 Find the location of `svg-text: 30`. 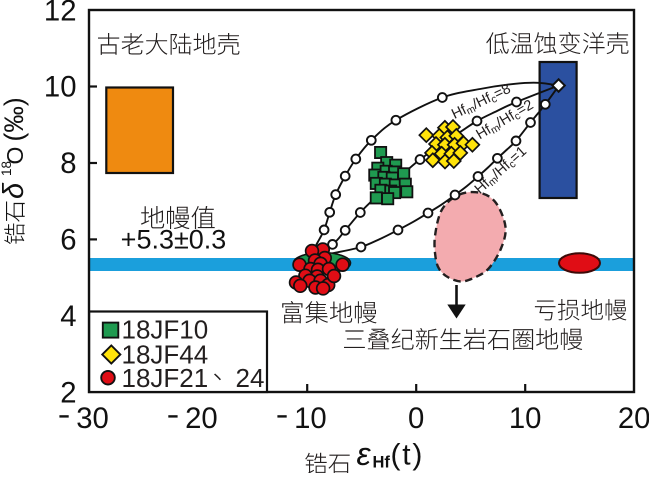

svg-text: 30 is located at coordinates (92, 418).